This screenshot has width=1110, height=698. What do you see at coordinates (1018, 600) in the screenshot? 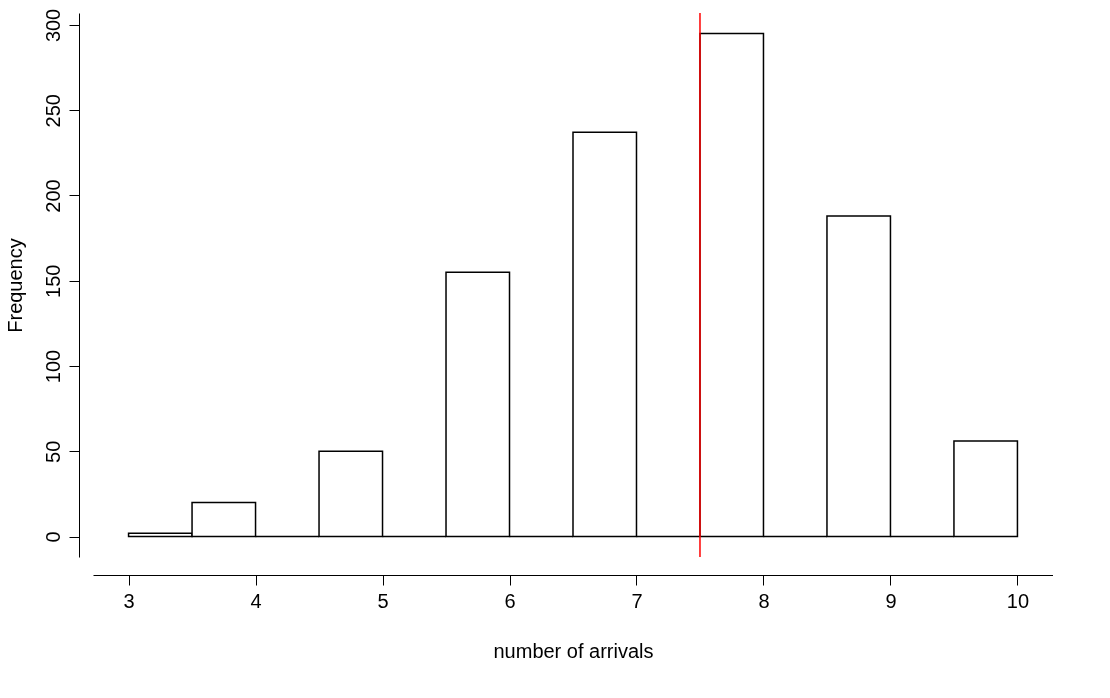
I see `x-tick-label: 10` at bounding box center [1018, 600].